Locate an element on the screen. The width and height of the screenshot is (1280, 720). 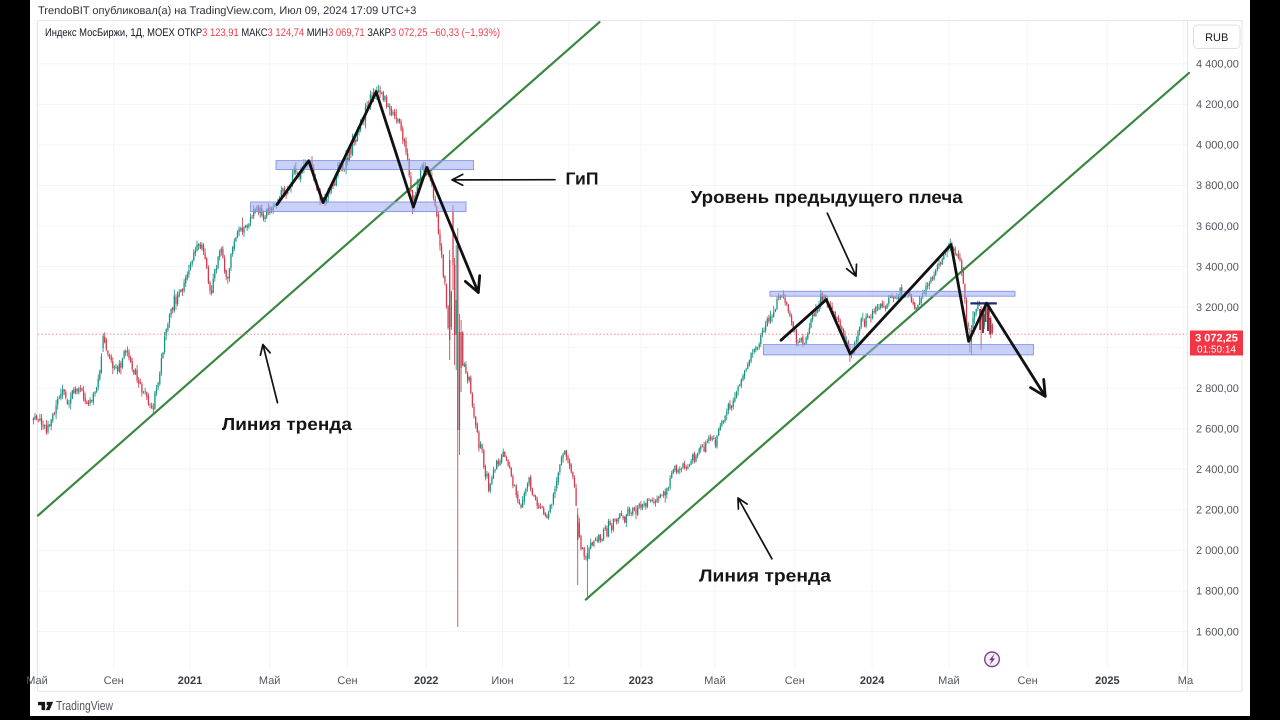
svg-text: 2022 is located at coordinates (426, 681).